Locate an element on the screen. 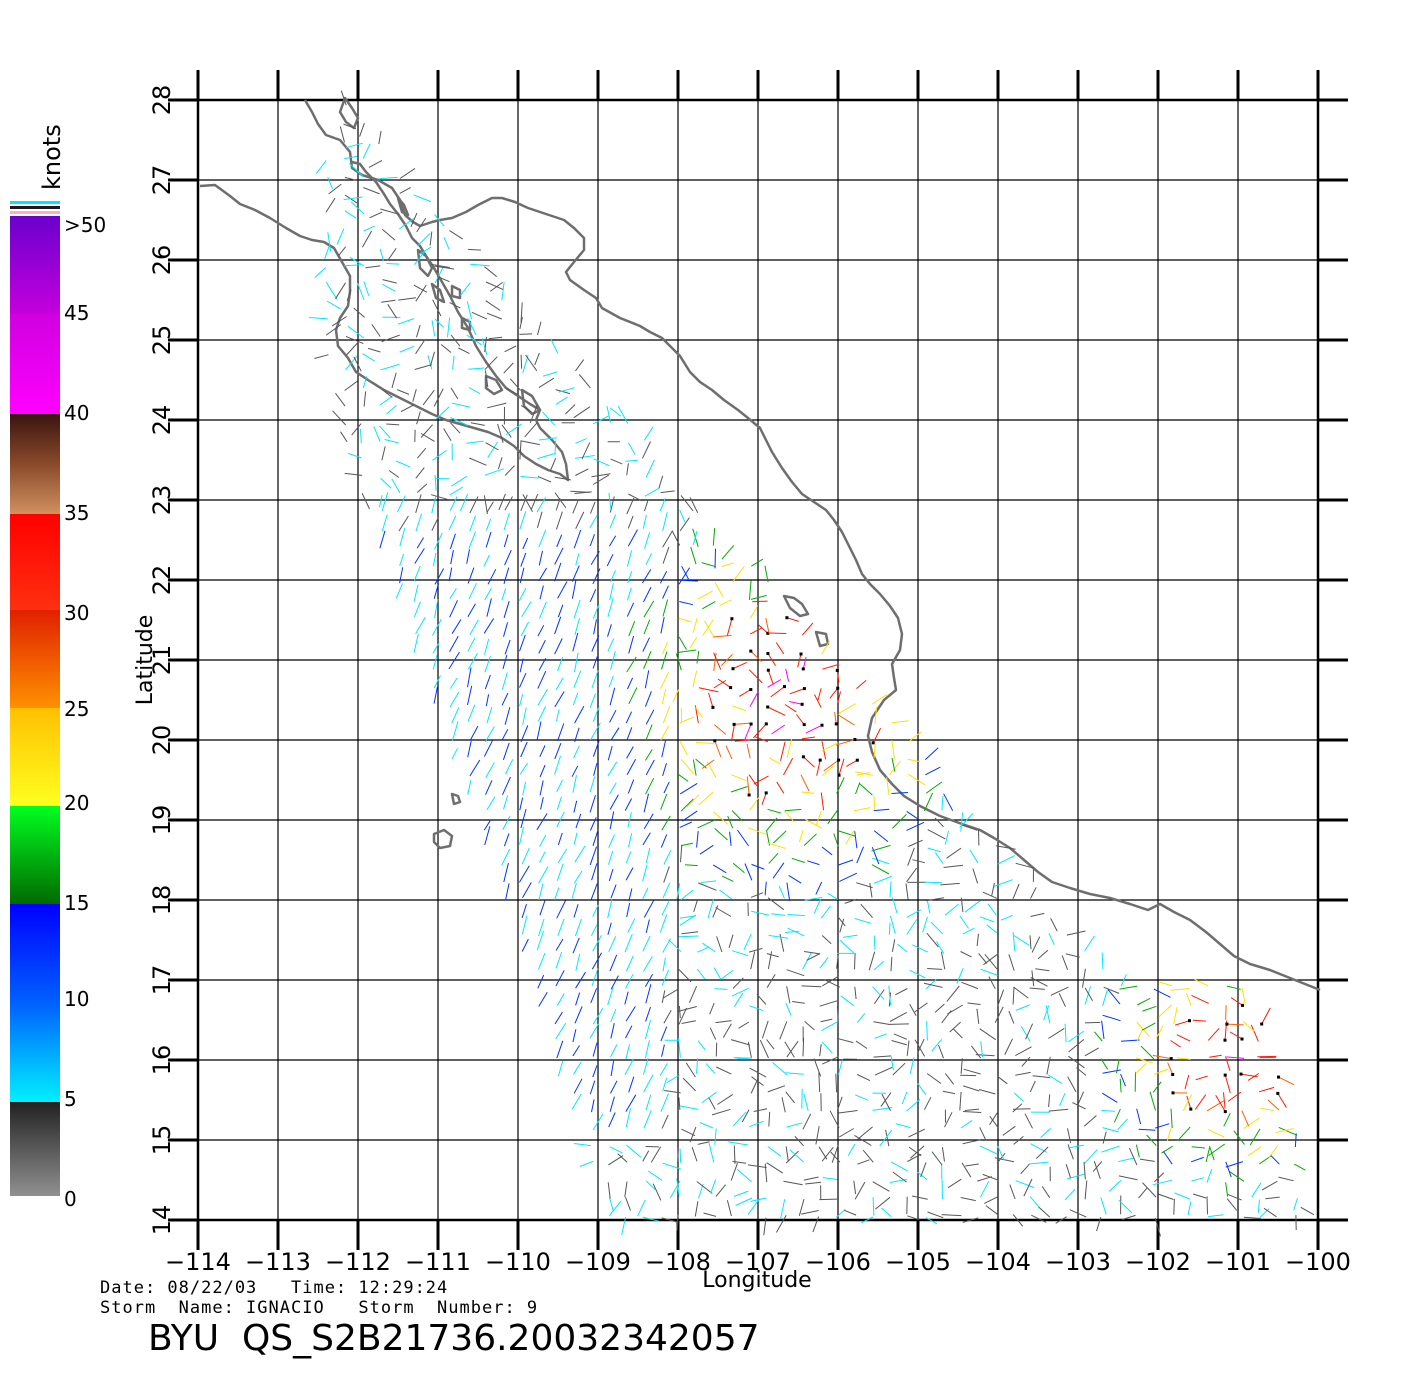 This screenshot has width=1420, height=1400. lon-tick-label: −108 is located at coordinates (678, 1262).